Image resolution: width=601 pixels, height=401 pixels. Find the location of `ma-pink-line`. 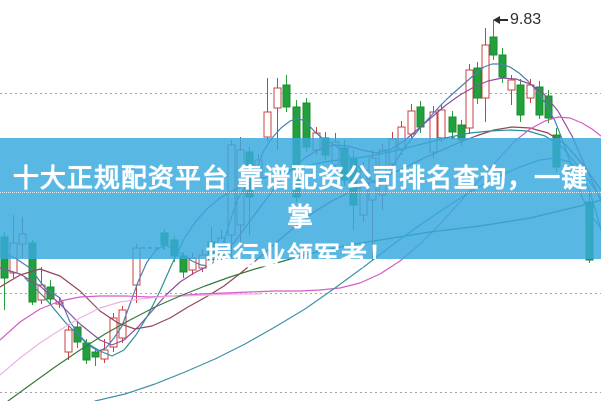

ma-pink-line is located at coordinates (130, 334).